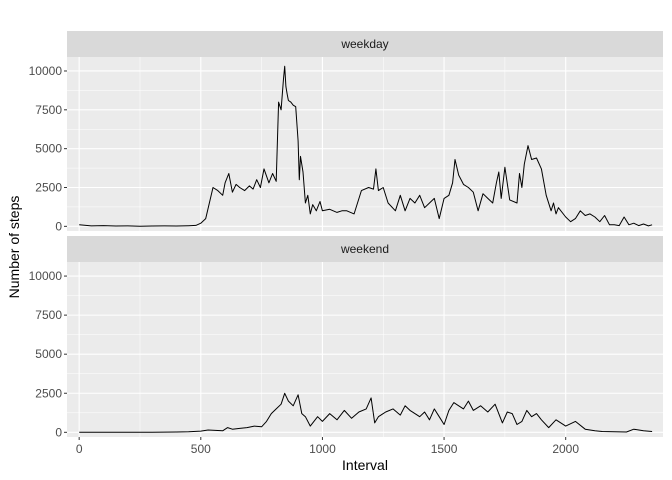  What do you see at coordinates (366, 412) in the screenshot?
I see `series-line-weekend` at bounding box center [366, 412].